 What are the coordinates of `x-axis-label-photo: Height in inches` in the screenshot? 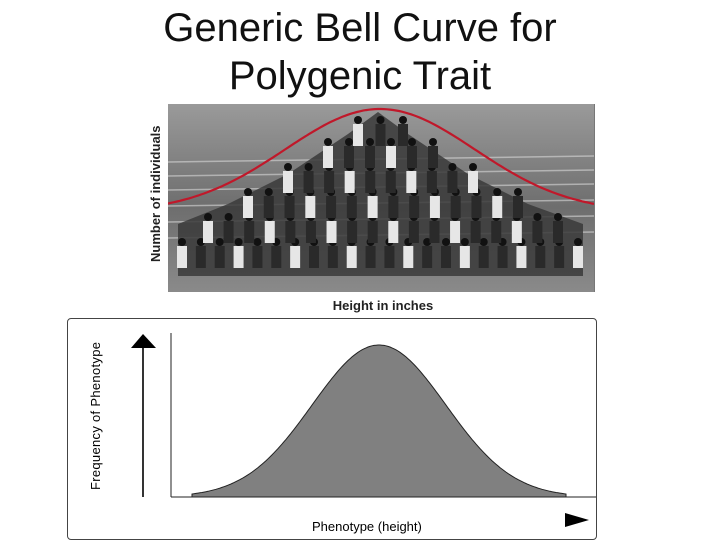 It's located at (383, 305).